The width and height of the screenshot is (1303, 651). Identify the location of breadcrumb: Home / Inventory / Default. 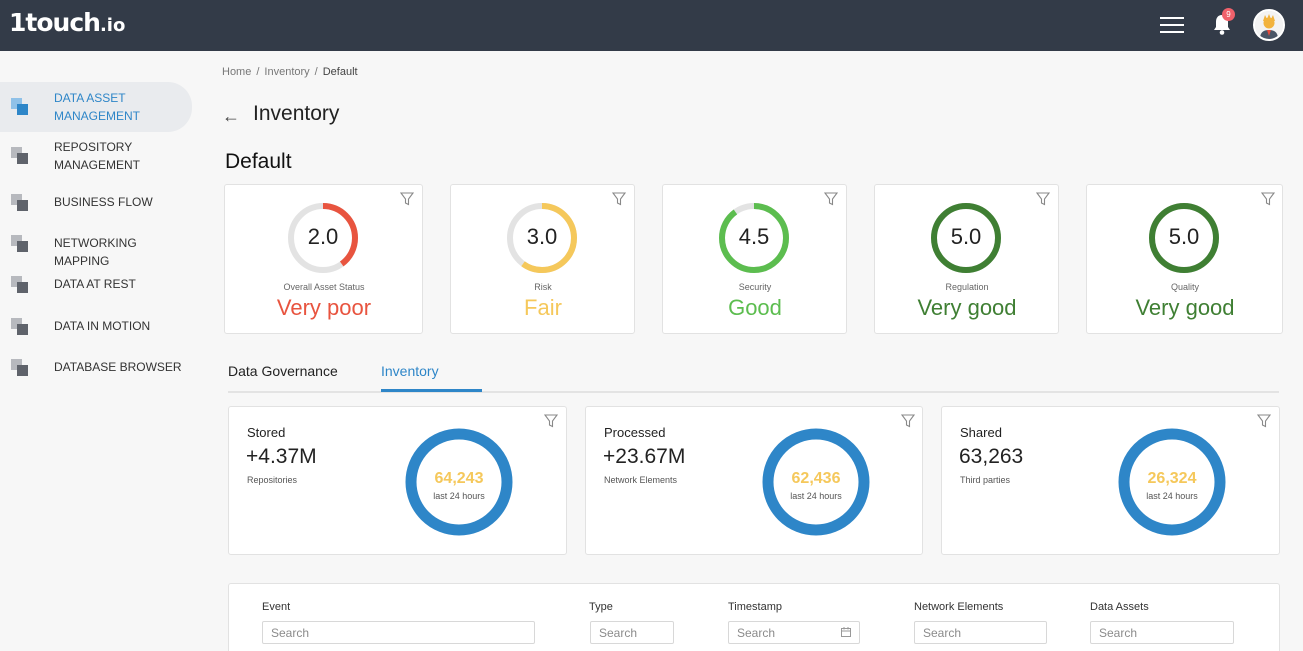
(290, 72).